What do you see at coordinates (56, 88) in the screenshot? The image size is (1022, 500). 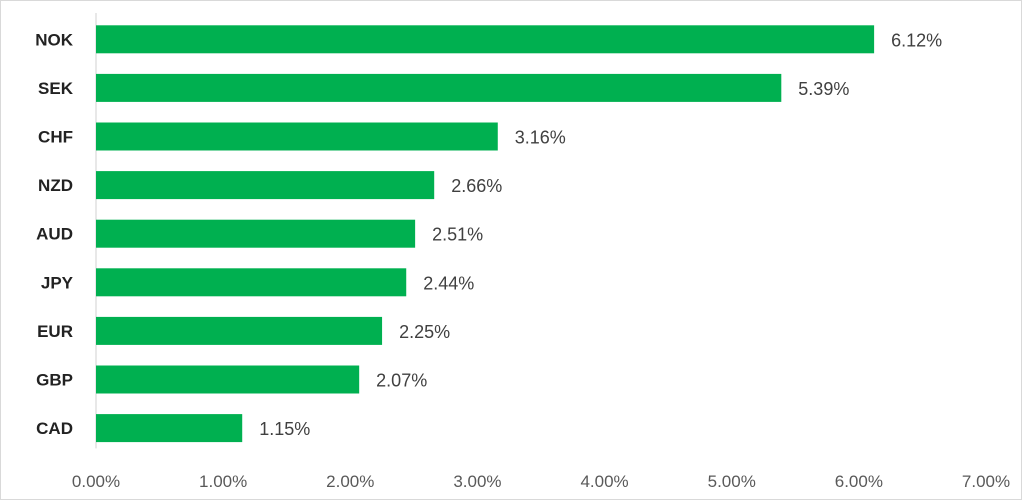 I see `category-label: SEK` at bounding box center [56, 88].